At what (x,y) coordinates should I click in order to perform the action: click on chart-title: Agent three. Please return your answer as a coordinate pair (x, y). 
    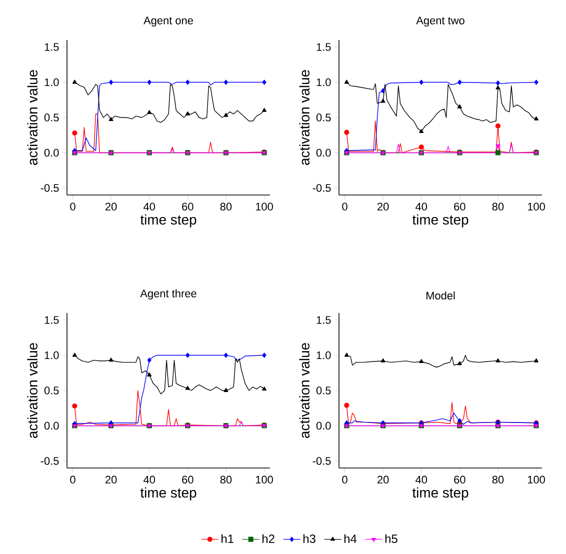
    Looking at the image, I should click on (168, 294).